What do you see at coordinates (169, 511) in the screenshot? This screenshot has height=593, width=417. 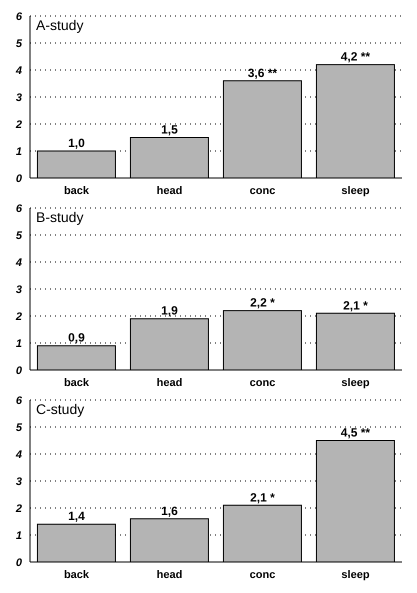 I see `data-label: 1,6` at bounding box center [169, 511].